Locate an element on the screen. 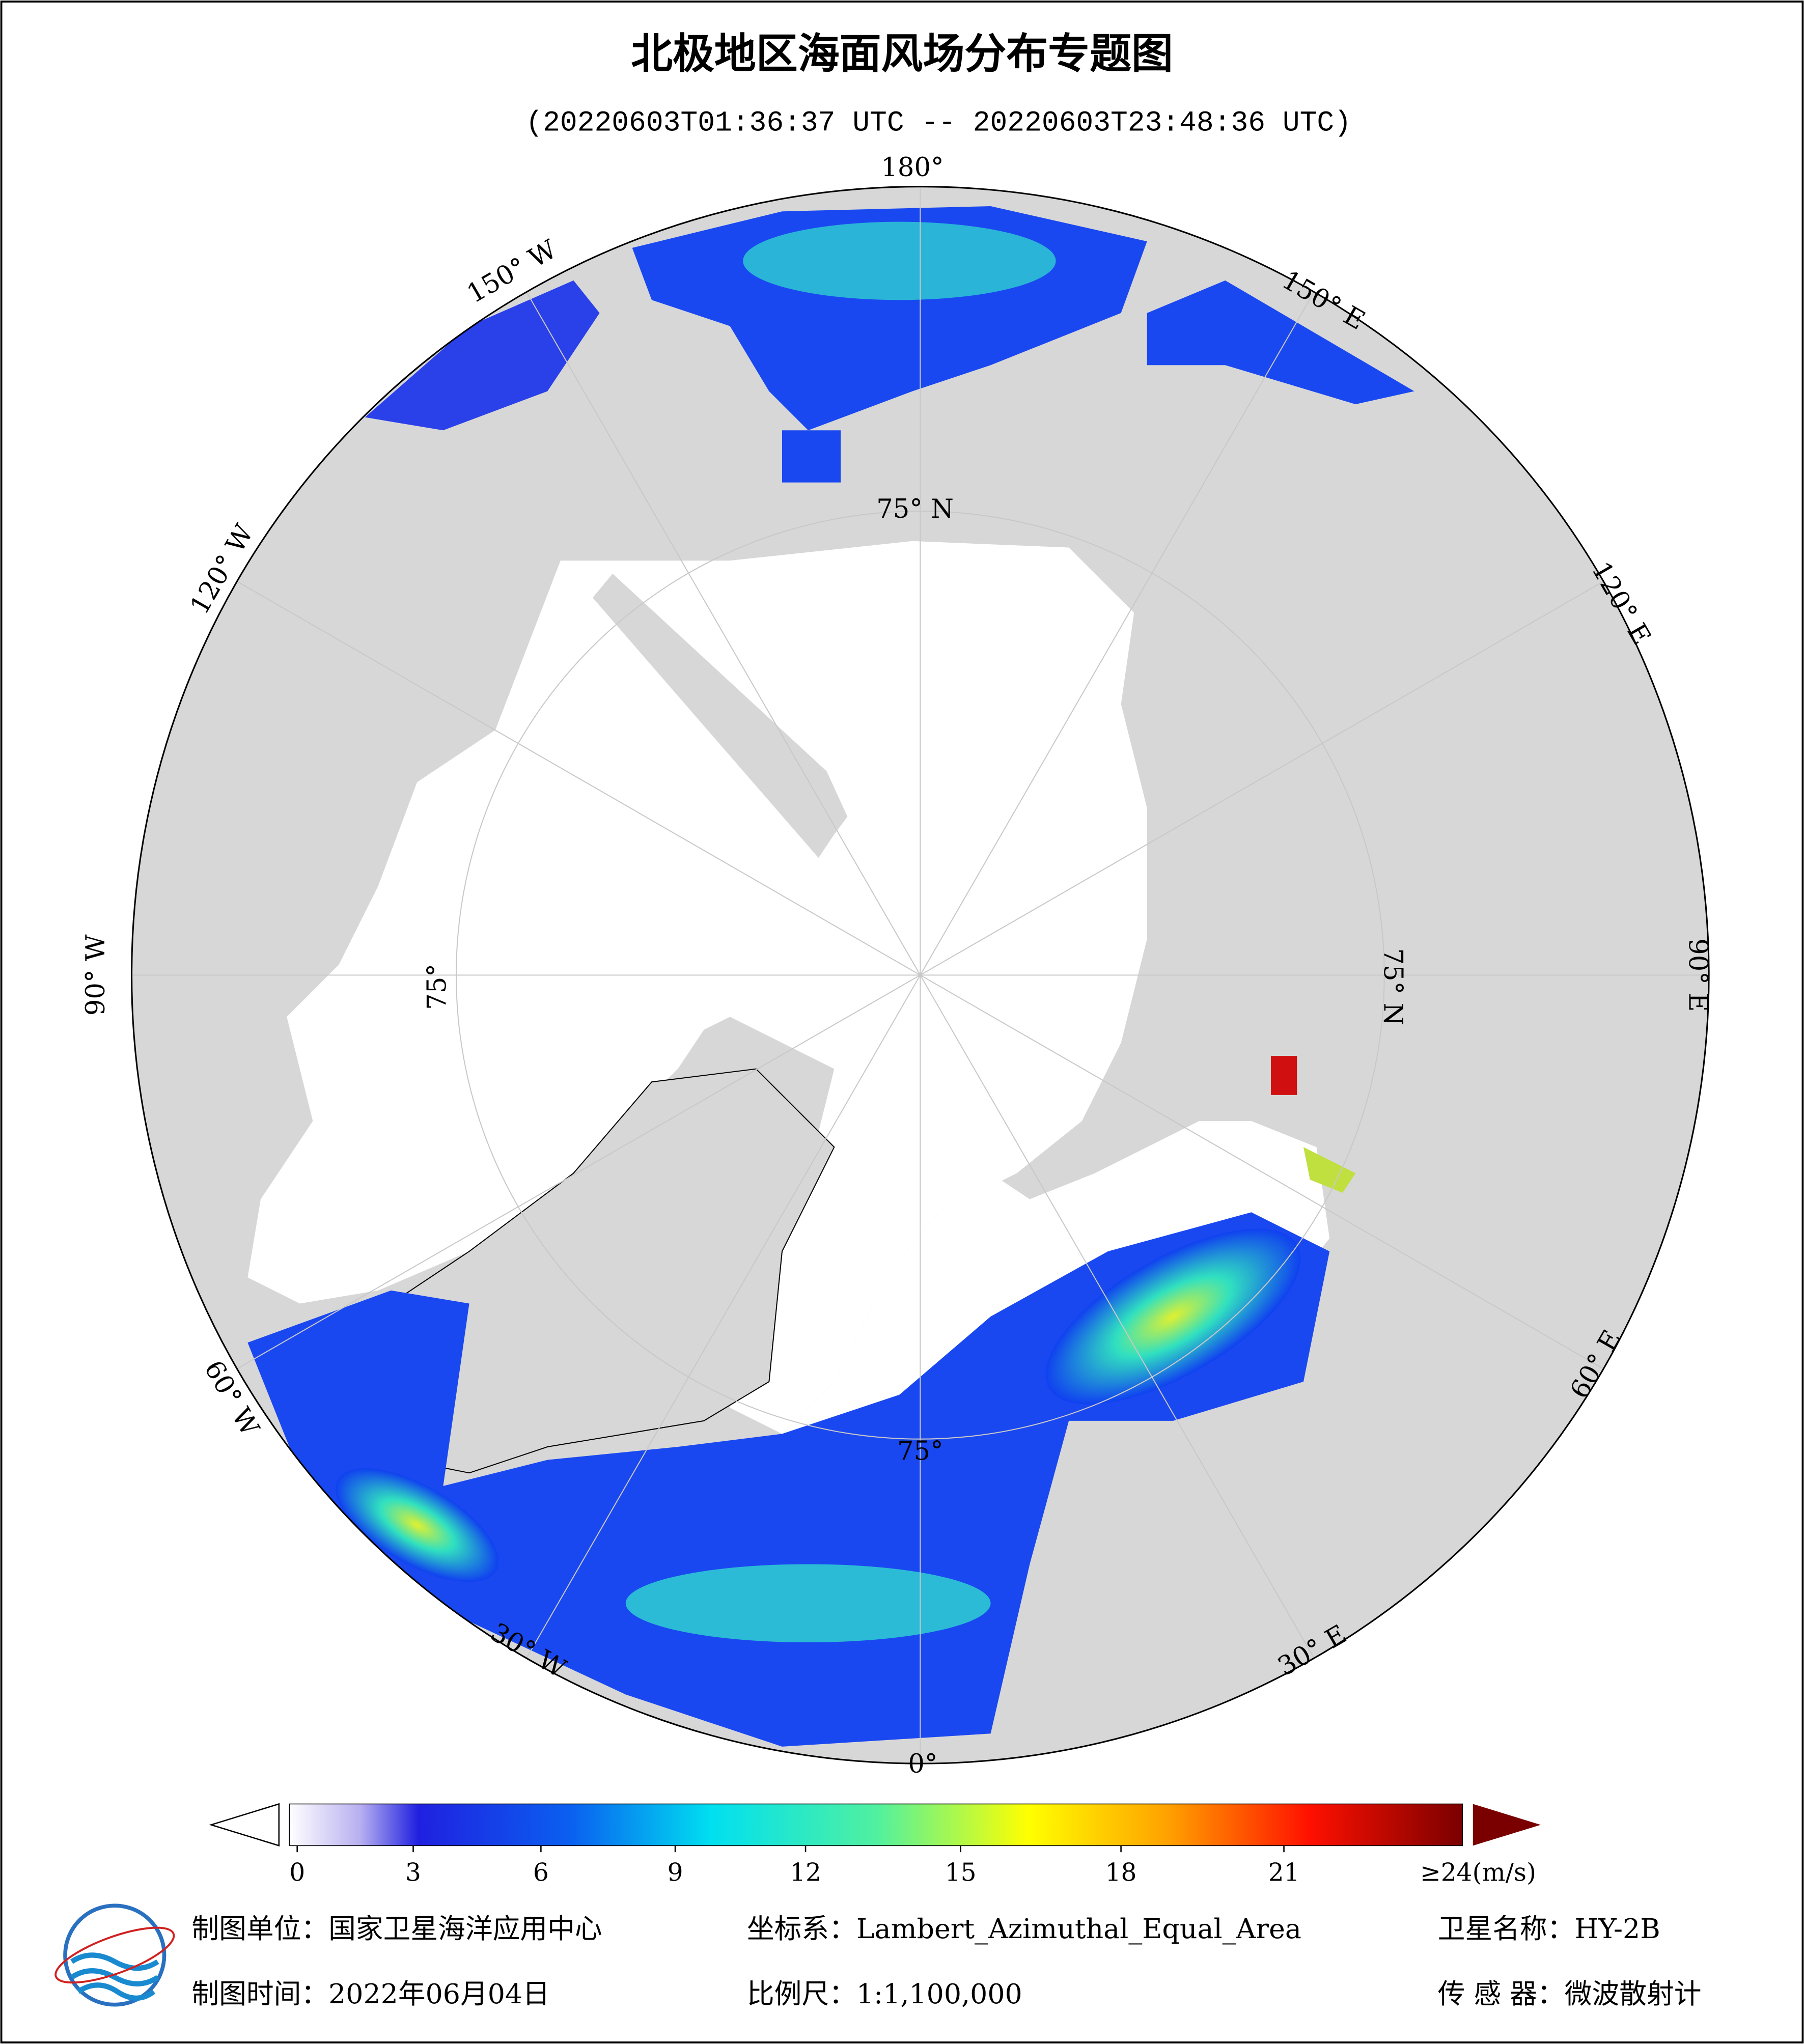 The image size is (1804, 2044). meridian-label: 90° W is located at coordinates (95, 975).